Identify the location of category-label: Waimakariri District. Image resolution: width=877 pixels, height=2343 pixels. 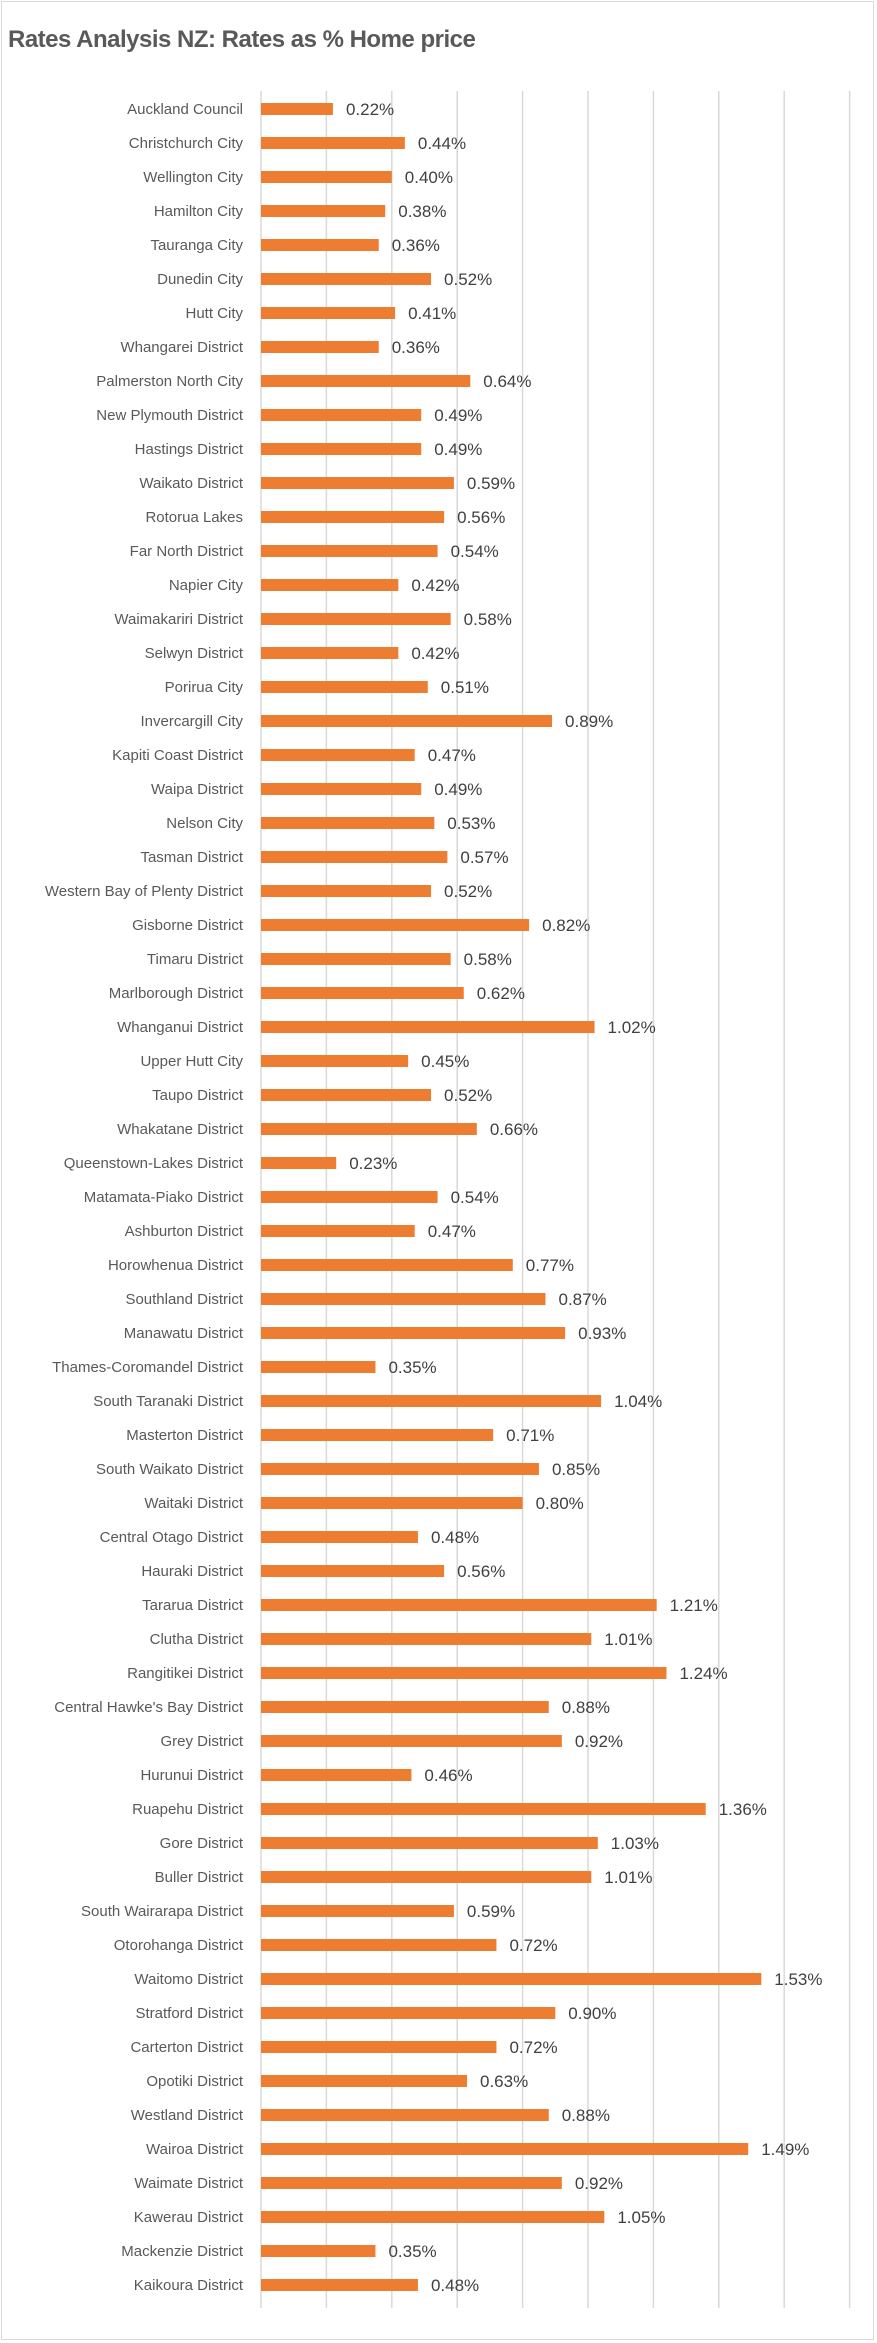
(178, 619).